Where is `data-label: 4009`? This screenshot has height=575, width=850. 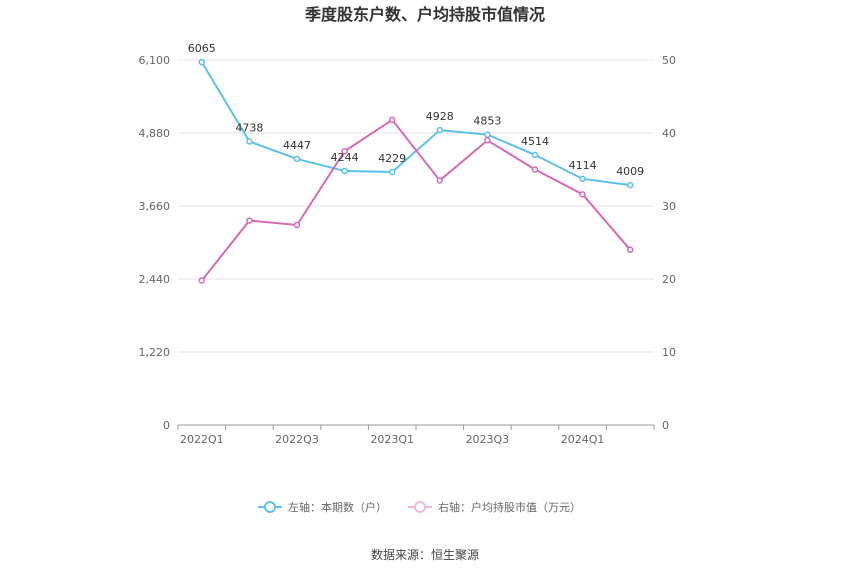
data-label: 4009 is located at coordinates (630, 171).